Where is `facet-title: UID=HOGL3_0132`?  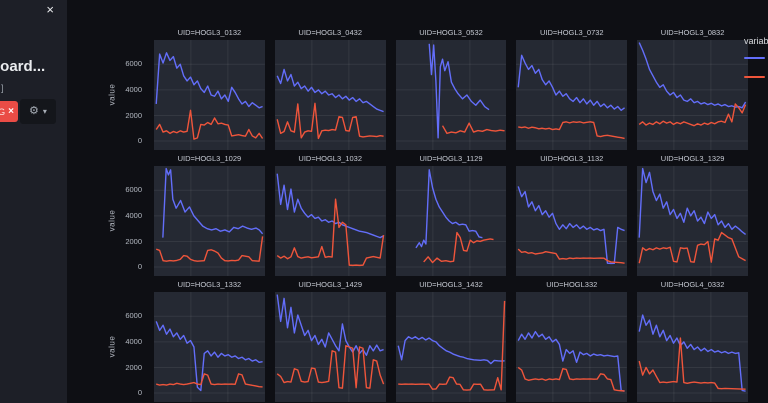
facet-title: UID=HOGL3_0132 is located at coordinates (209, 32).